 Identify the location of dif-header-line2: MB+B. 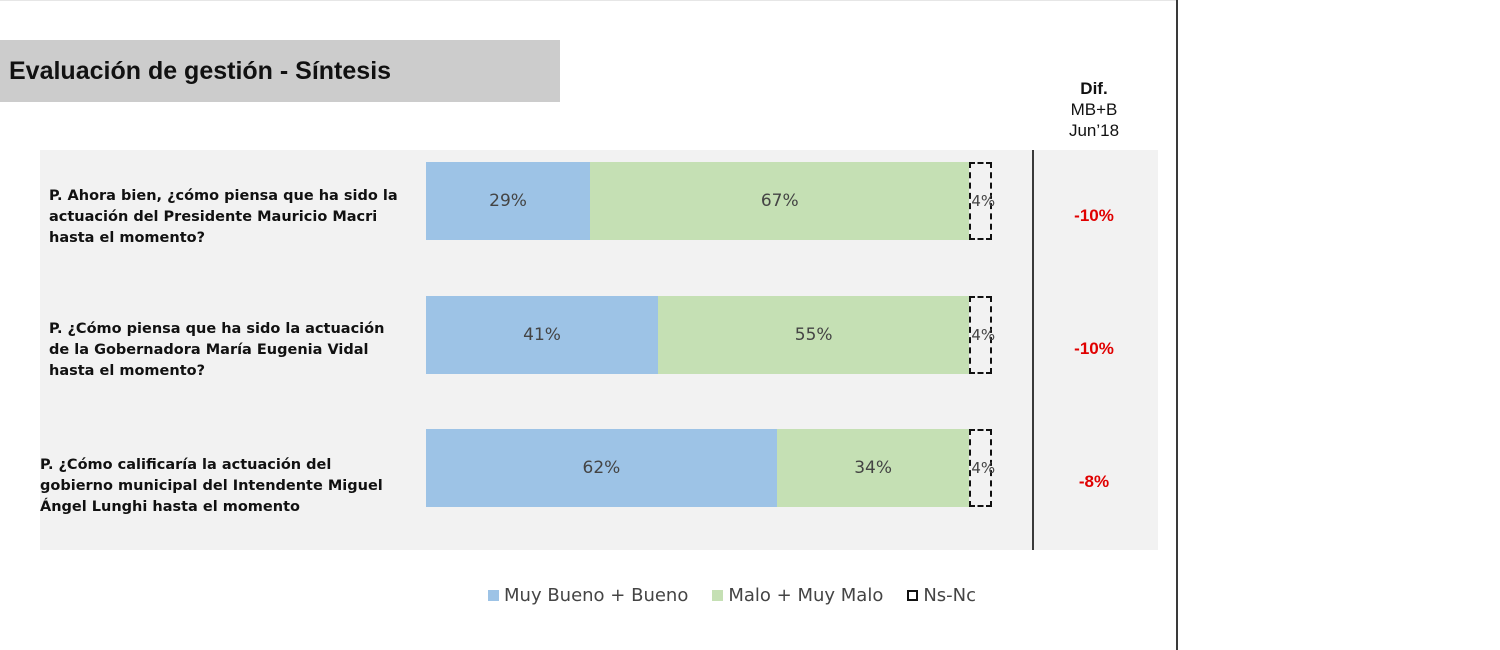
(1094, 109).